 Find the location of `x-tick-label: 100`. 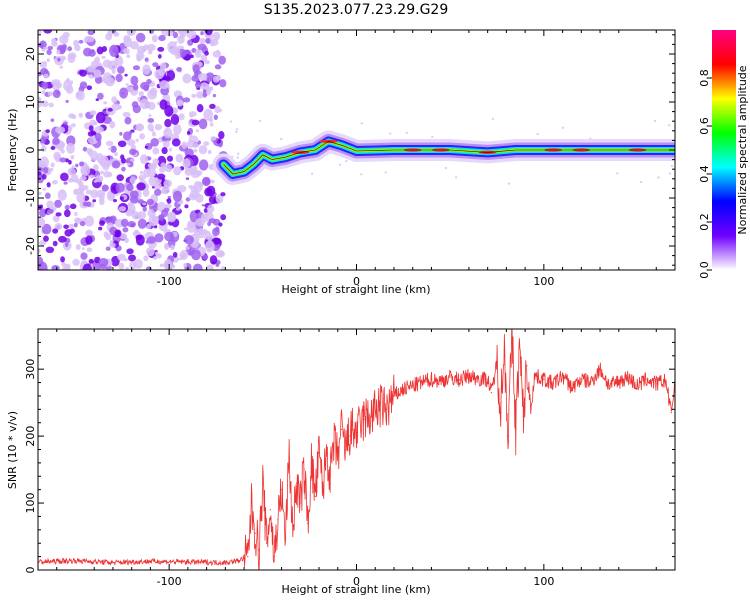

x-tick-label: 100 is located at coordinates (543, 281).